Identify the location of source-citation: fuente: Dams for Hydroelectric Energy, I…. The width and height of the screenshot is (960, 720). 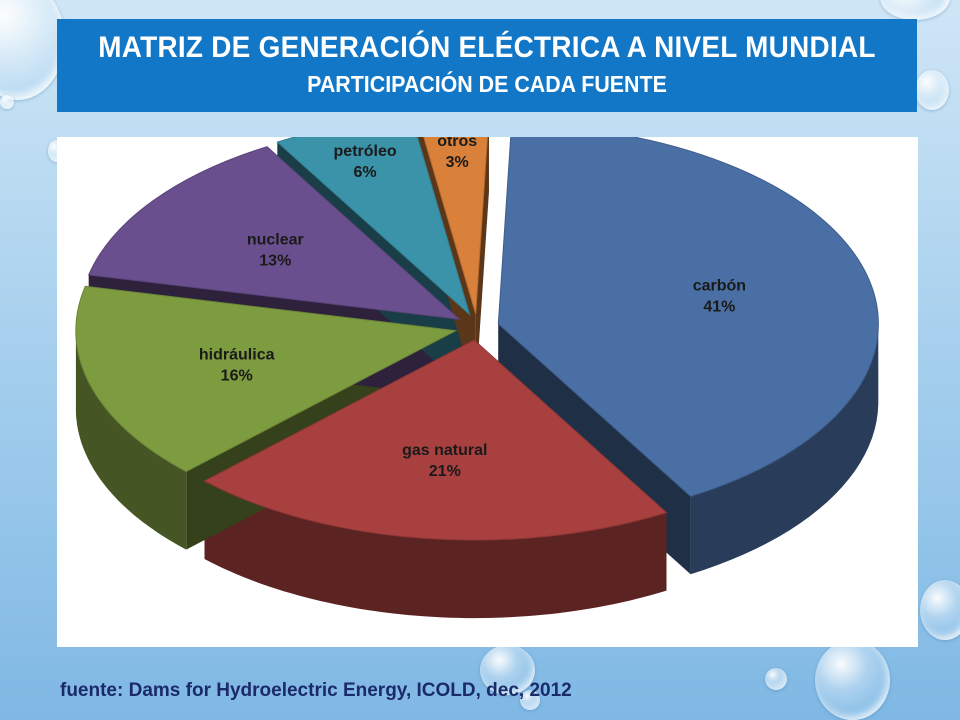
(316, 690).